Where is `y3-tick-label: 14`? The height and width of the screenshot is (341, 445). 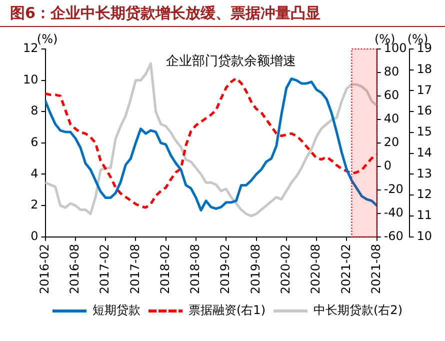 y3-tick-label: 14 is located at coordinates (424, 152).